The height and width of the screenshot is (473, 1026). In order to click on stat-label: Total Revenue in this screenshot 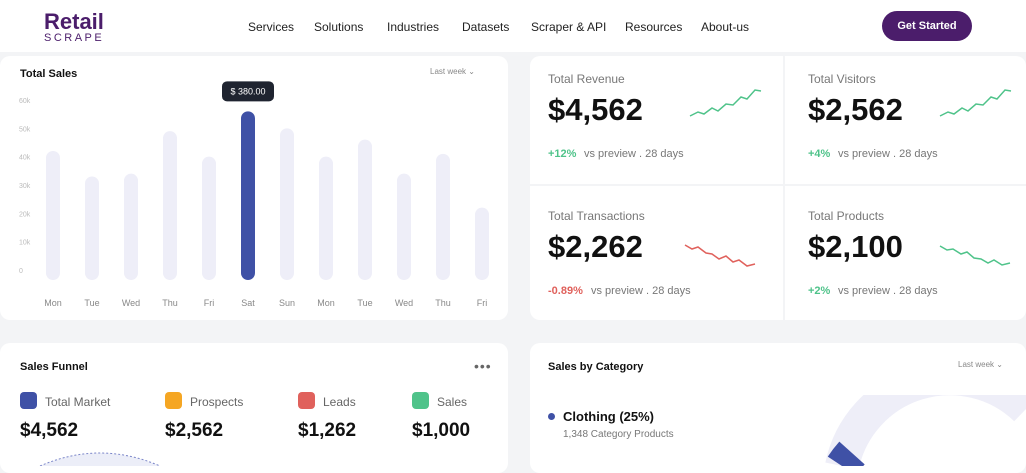, I will do `click(586, 79)`.